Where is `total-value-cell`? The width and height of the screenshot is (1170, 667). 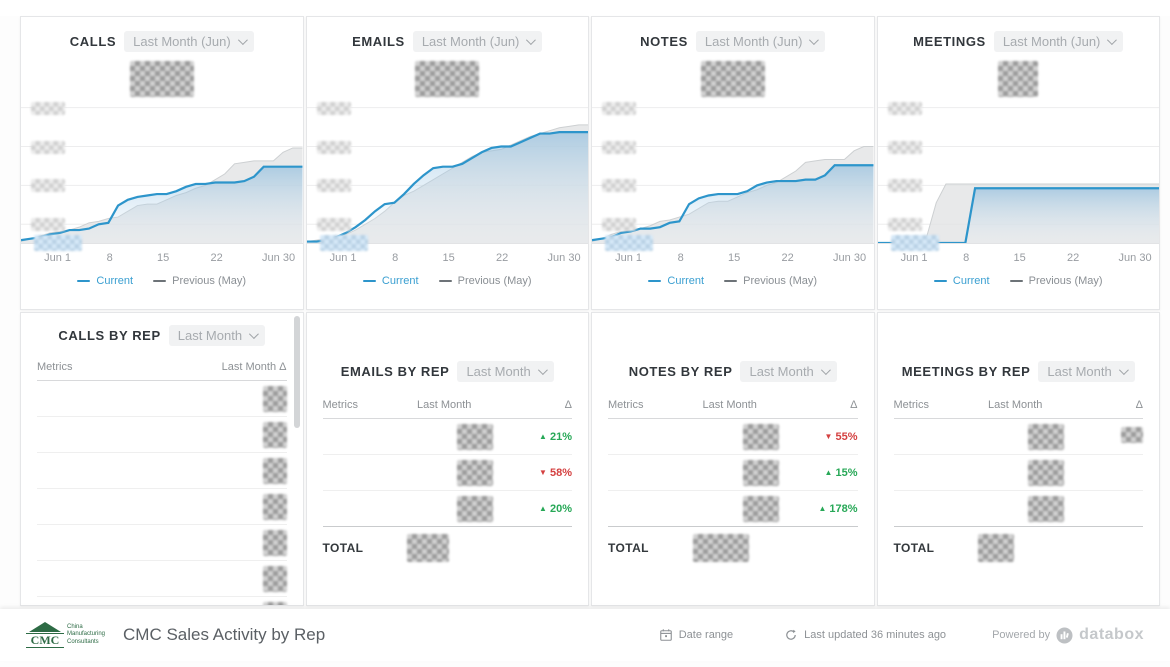 total-value-cell is located at coordinates (1030, 547).